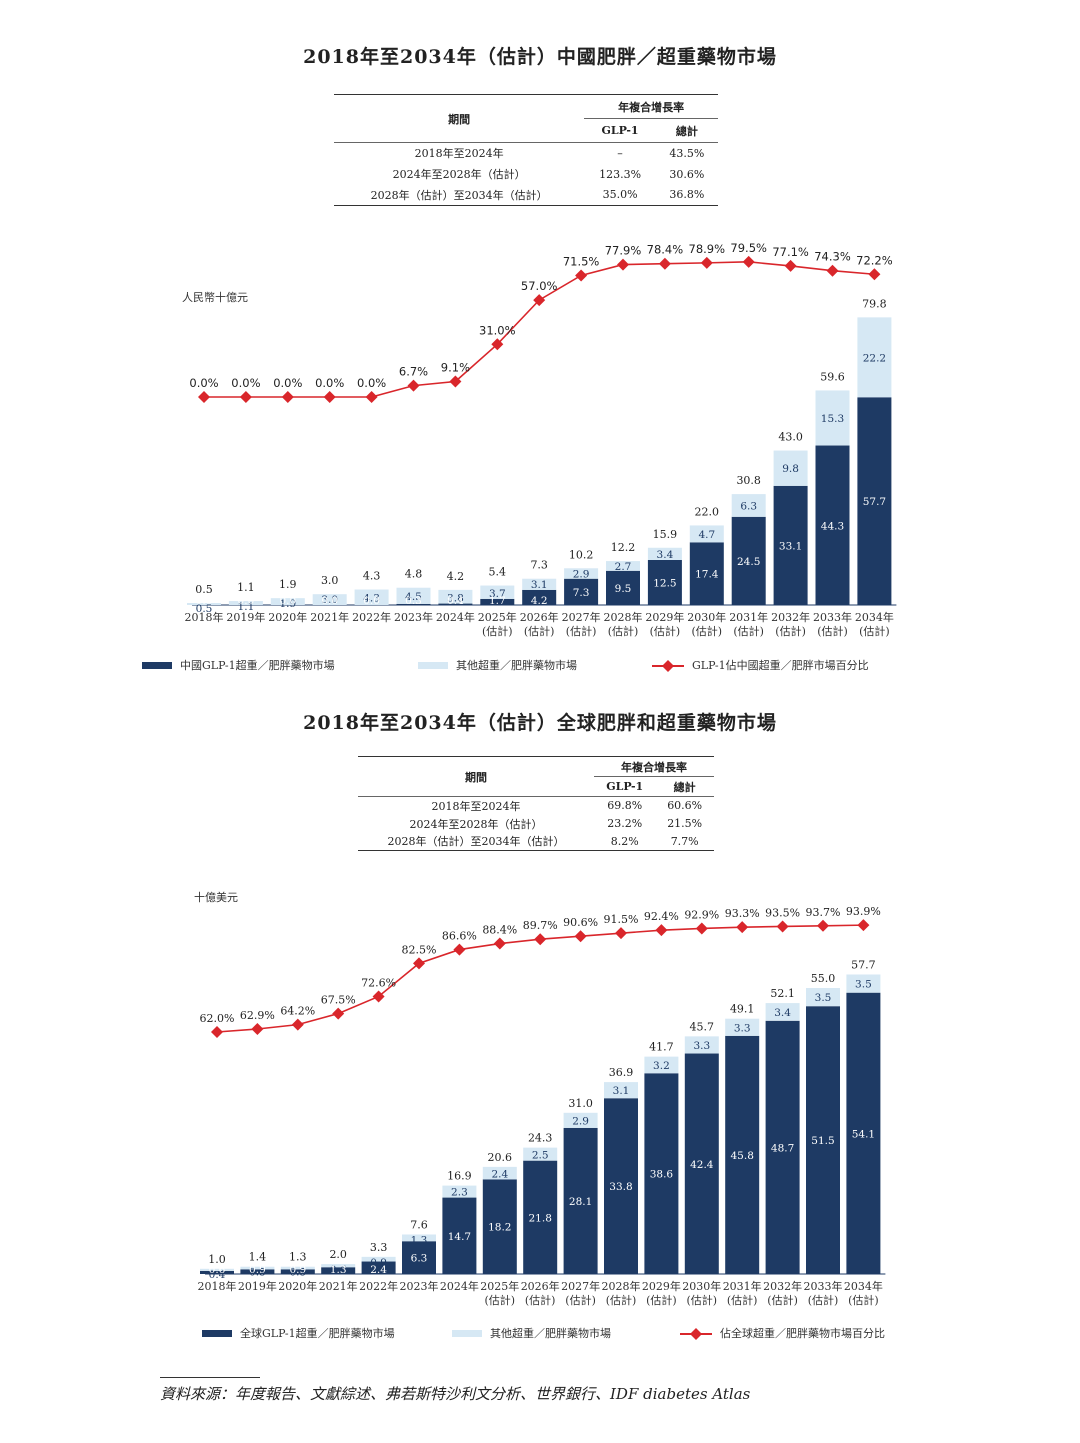 The width and height of the screenshot is (1080, 1443). I want to click on other-label: 3.4, so click(665, 555).